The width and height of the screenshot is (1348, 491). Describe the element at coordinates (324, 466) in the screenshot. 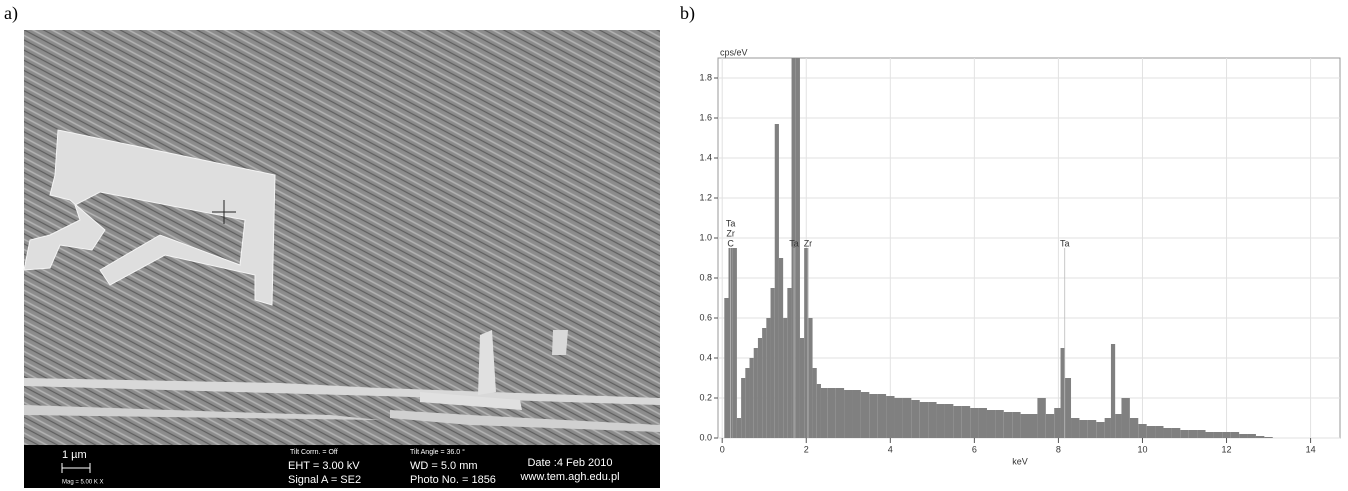

I see `eht-text: EHT = 3.00 kV` at that location.